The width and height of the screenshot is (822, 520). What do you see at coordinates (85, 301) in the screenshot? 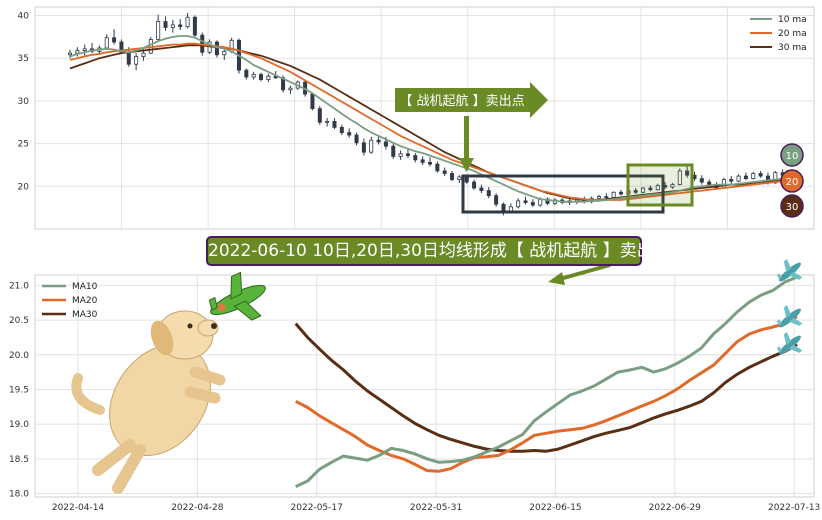
I see `legend-label-ma20: MA20` at bounding box center [85, 301].